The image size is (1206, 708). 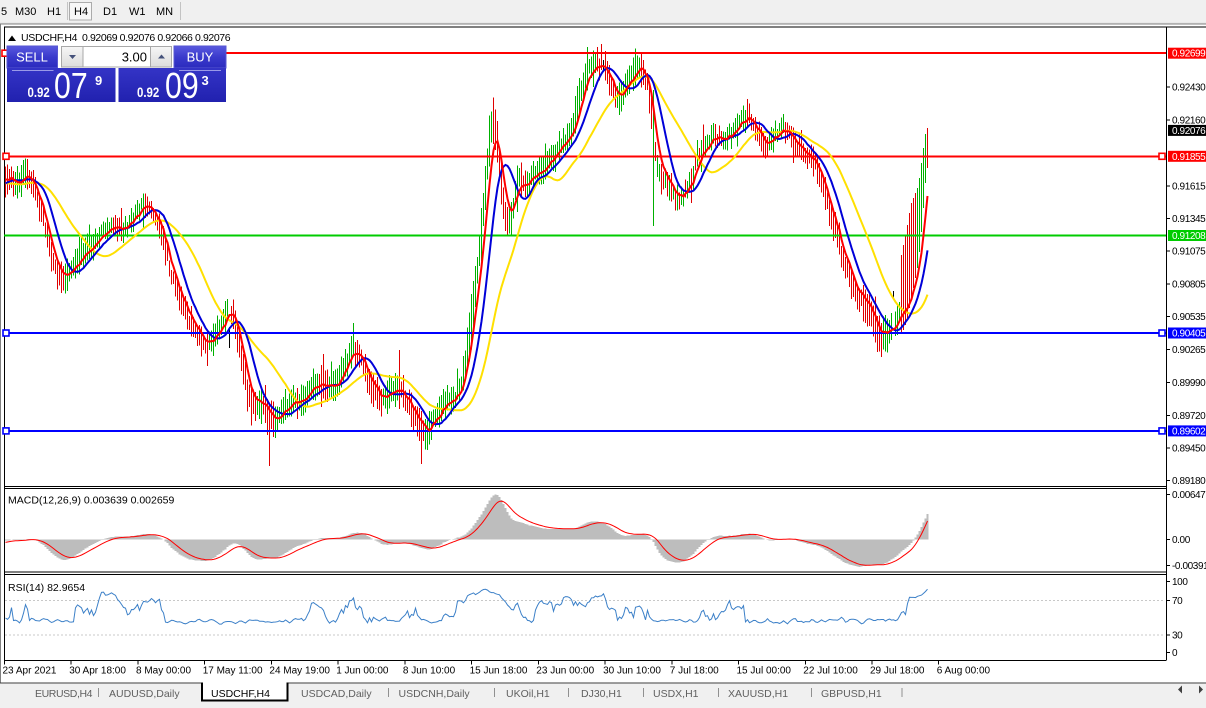 What do you see at coordinates (46, 588) in the screenshot?
I see `svg-text: RSI(14) 82.9654` at bounding box center [46, 588].